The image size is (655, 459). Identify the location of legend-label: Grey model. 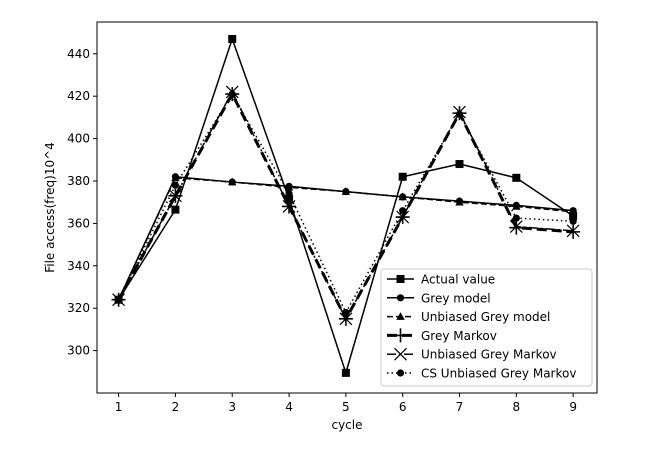
(456, 298).